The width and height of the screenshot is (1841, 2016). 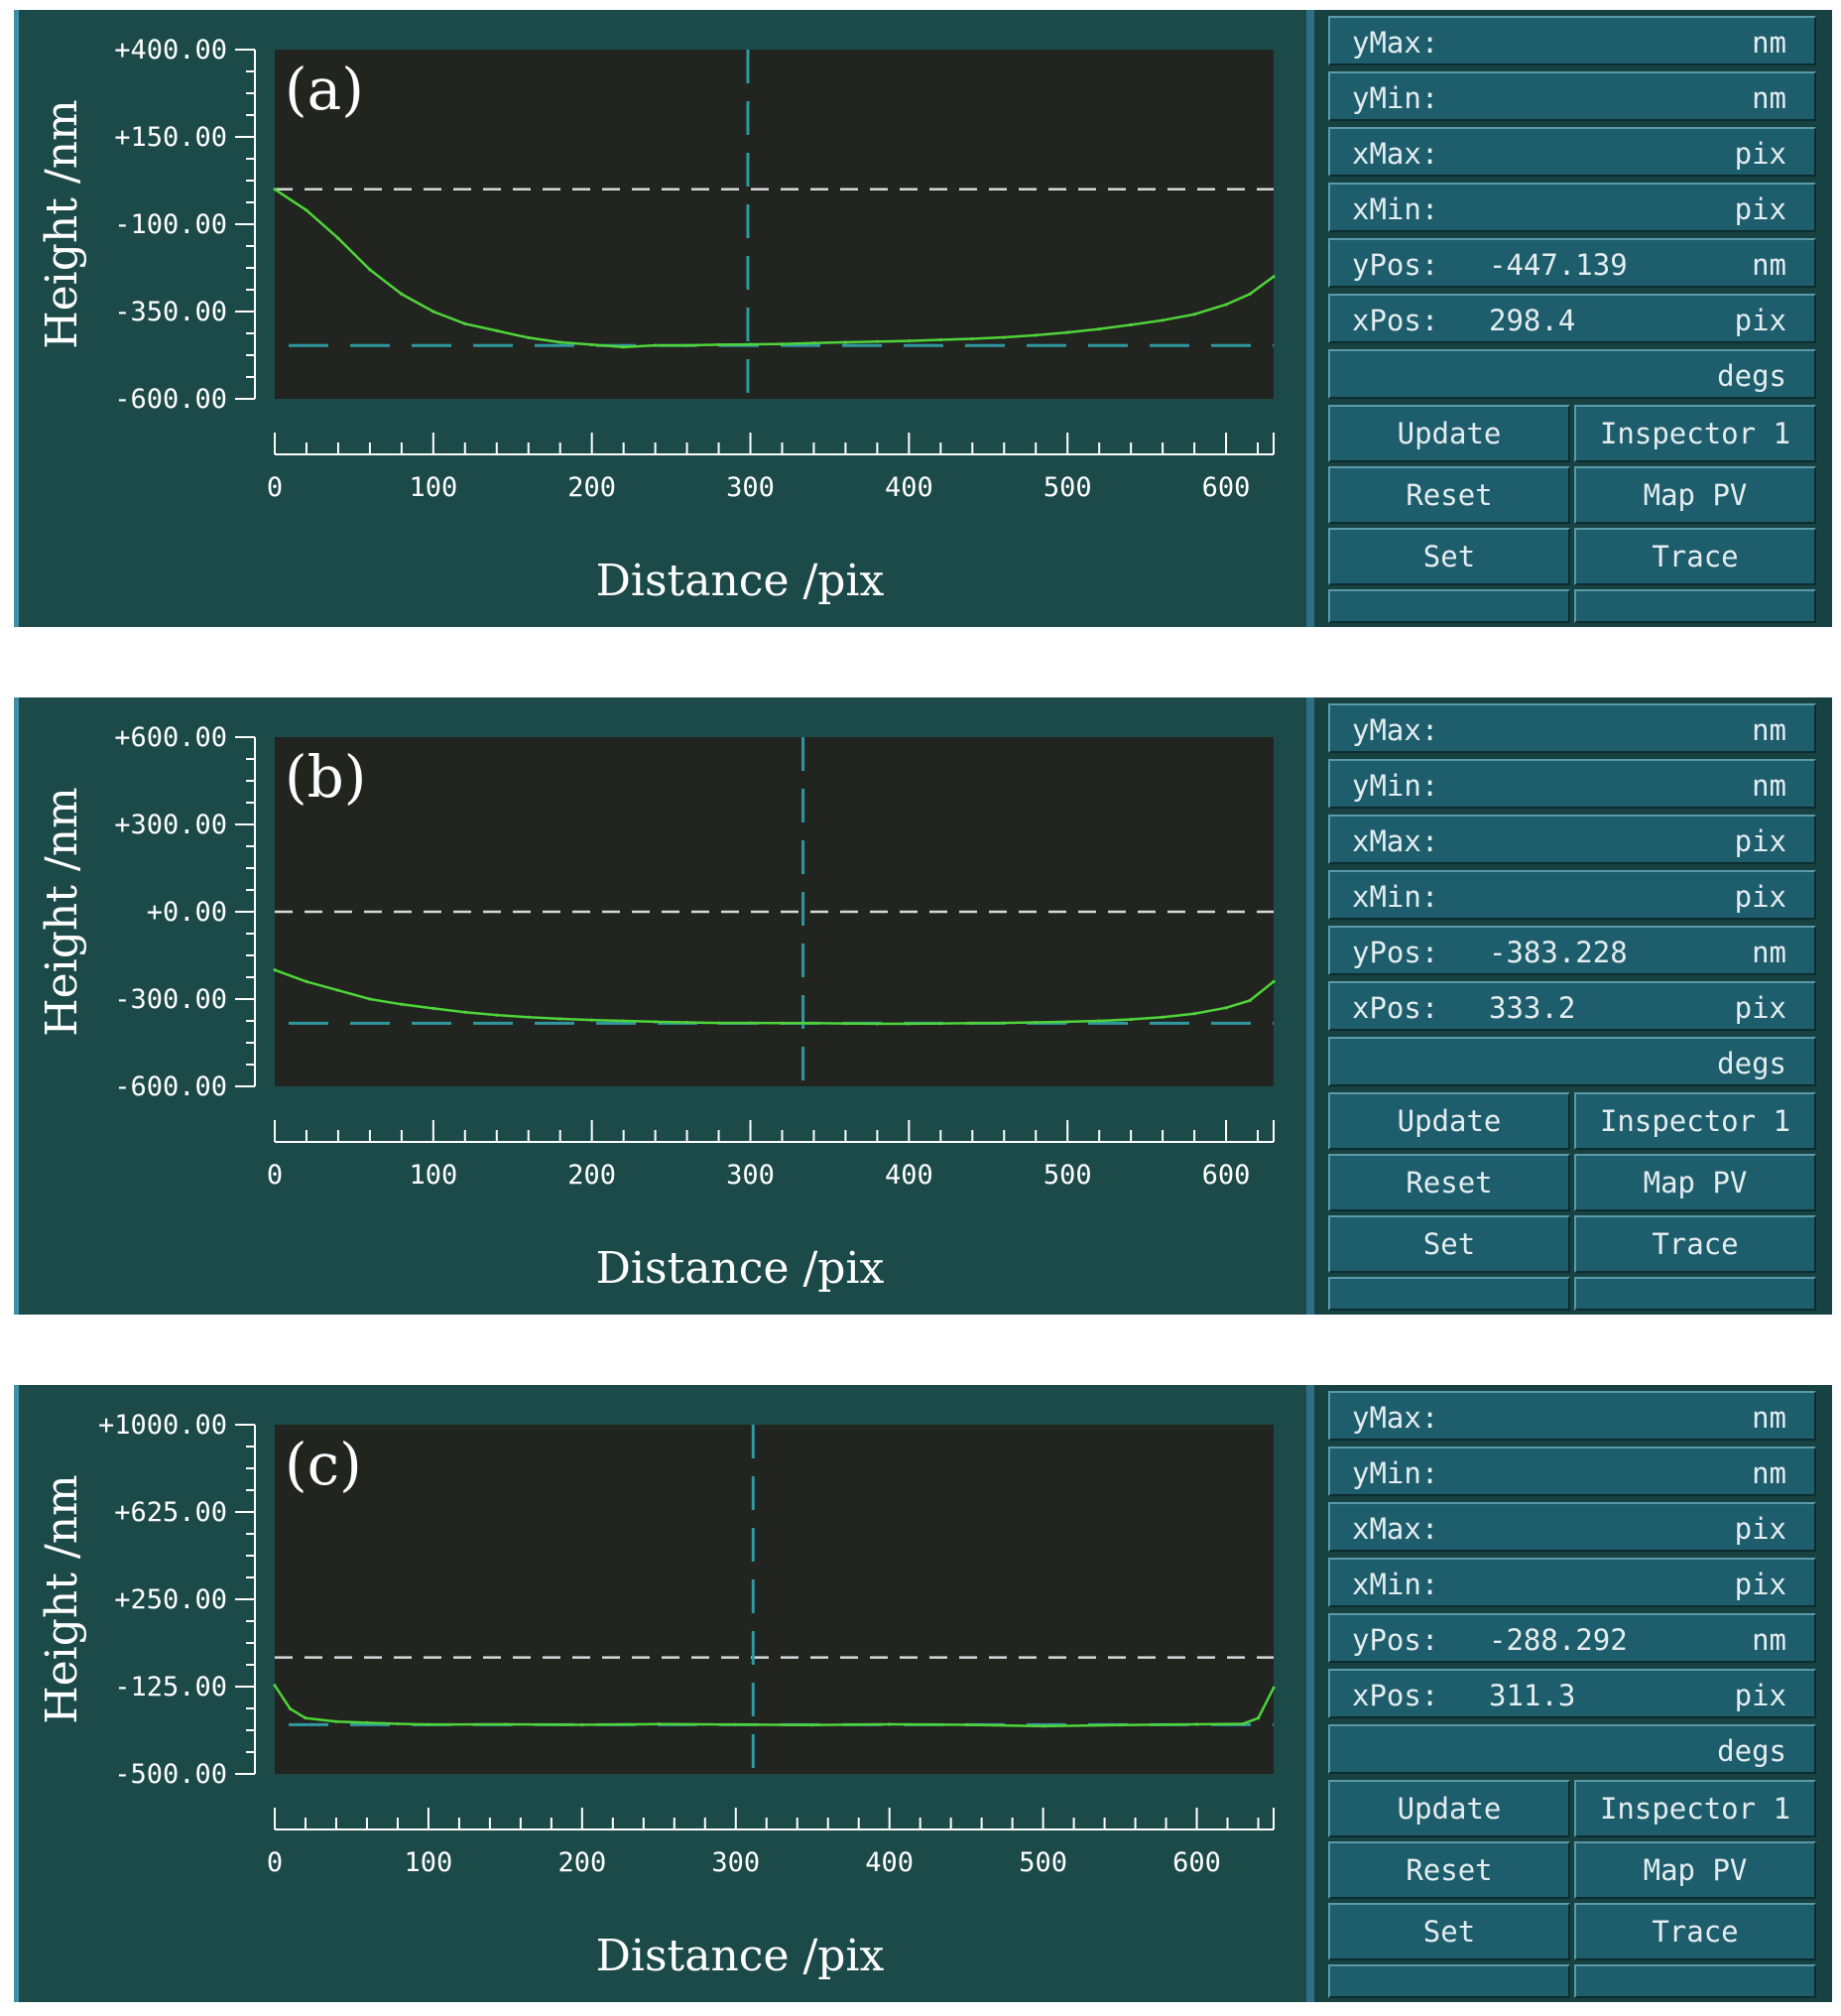 I want to click on readout-label: xMin:, so click(x=1396, y=209).